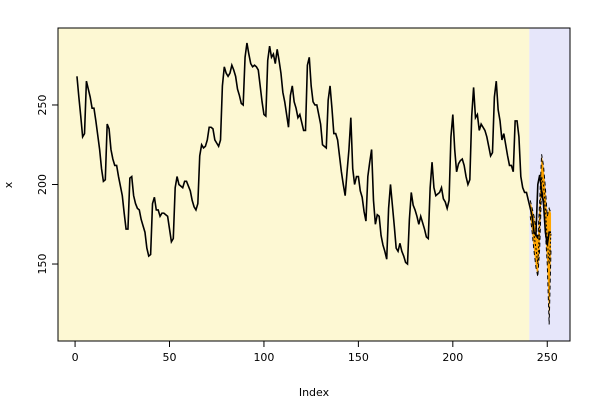 This screenshot has height=404, width=599. I want to click on x-tick-label: 200, so click(452, 357).